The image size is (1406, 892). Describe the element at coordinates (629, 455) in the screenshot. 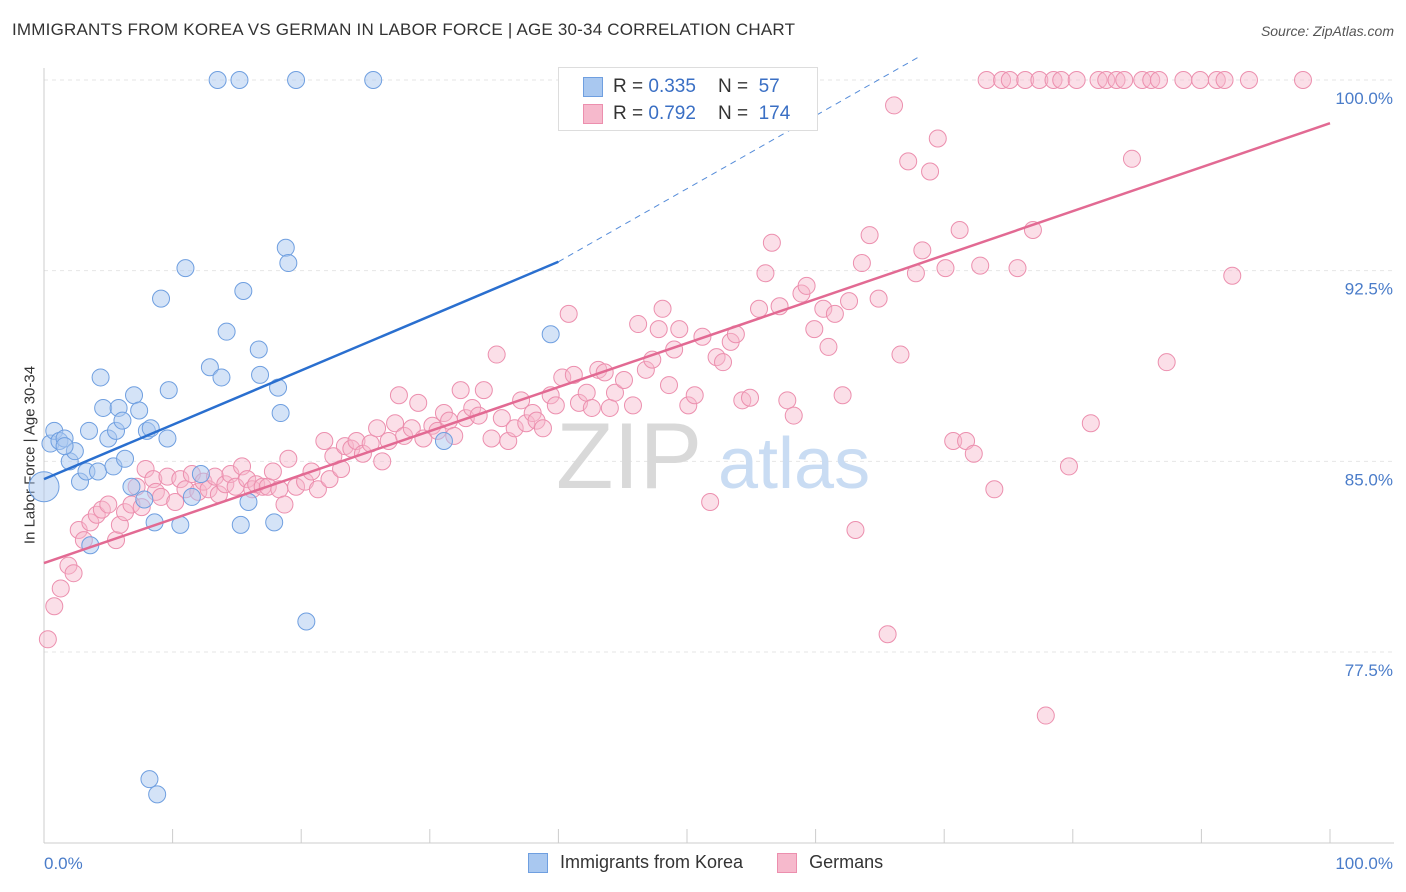

I see `watermark-zip: ZIP` at that location.